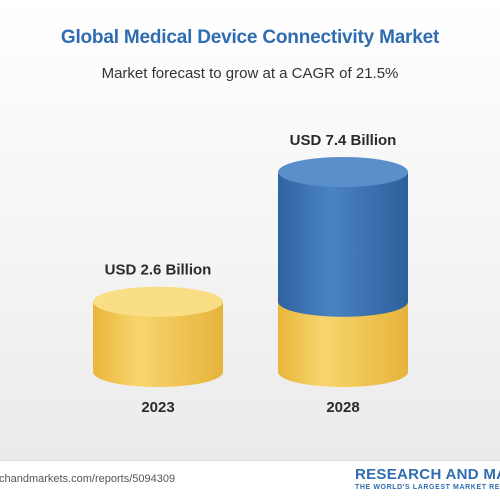 The image size is (500, 501). What do you see at coordinates (342, 407) in the screenshot?
I see `category-tick-label: 2028` at bounding box center [342, 407].